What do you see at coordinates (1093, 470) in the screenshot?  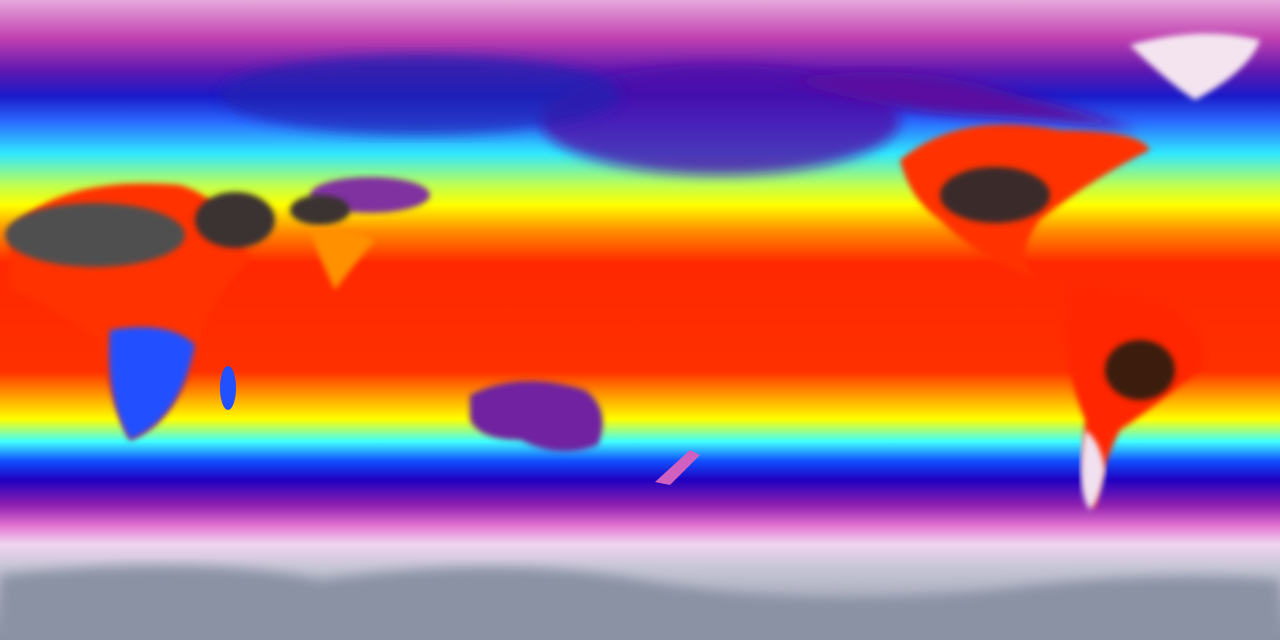 I see `patagonia` at bounding box center [1093, 470].